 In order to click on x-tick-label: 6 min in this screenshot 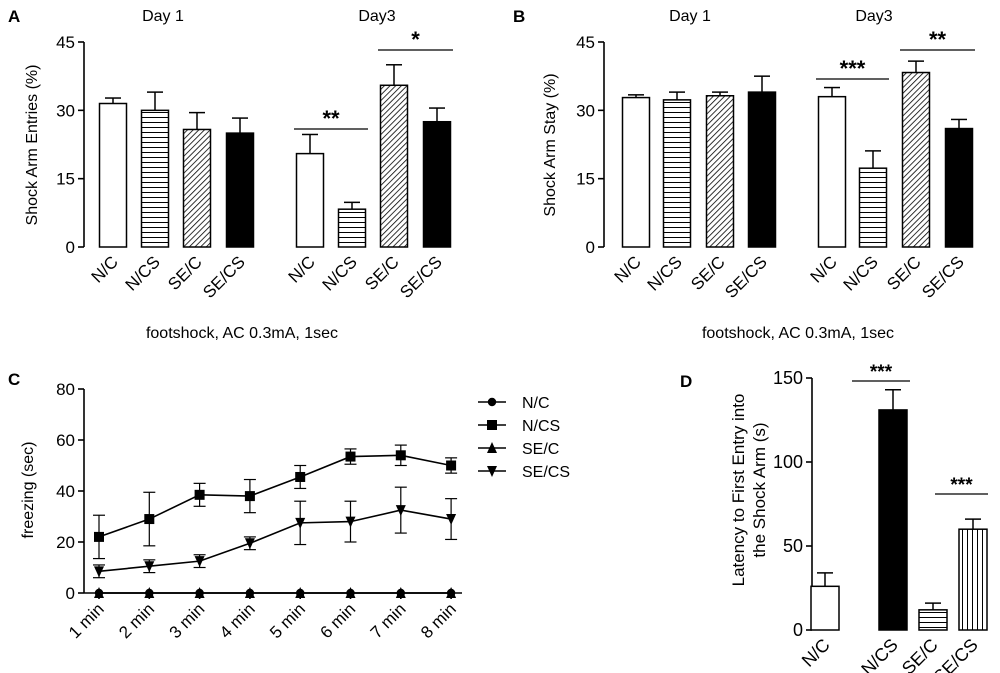, I will do `click(337, 620)`.